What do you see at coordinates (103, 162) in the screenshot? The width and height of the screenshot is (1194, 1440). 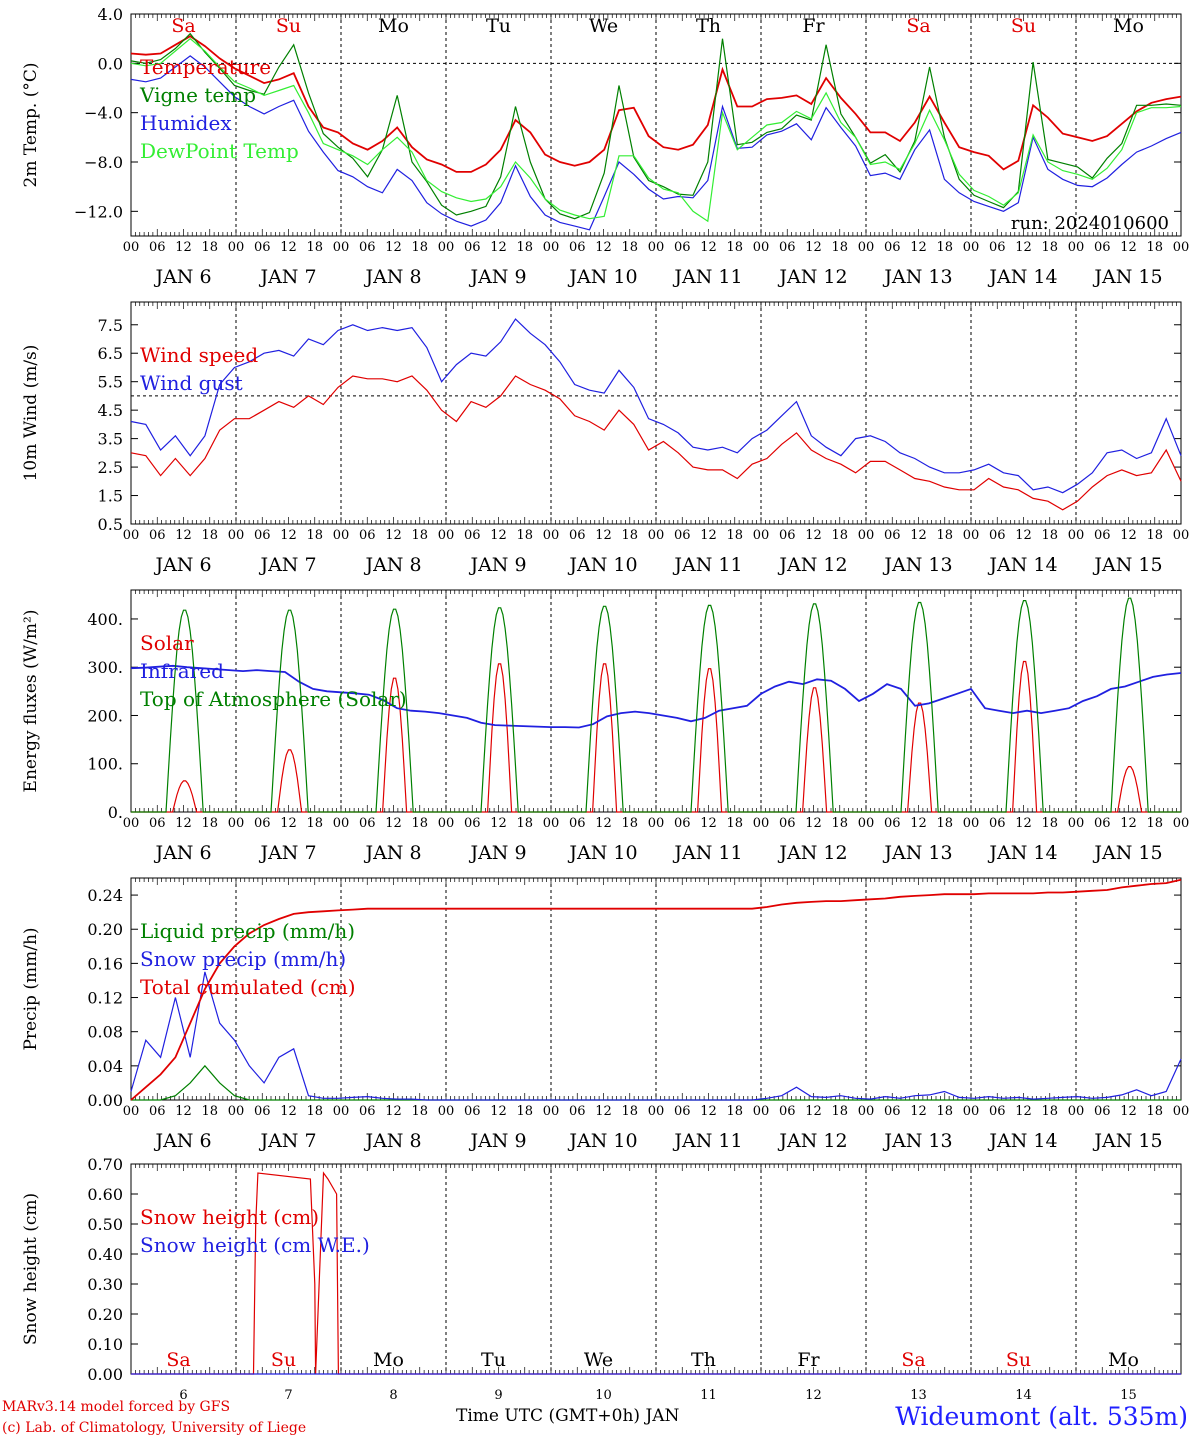 I see `y-tick-label: −8.0` at bounding box center [103, 162].